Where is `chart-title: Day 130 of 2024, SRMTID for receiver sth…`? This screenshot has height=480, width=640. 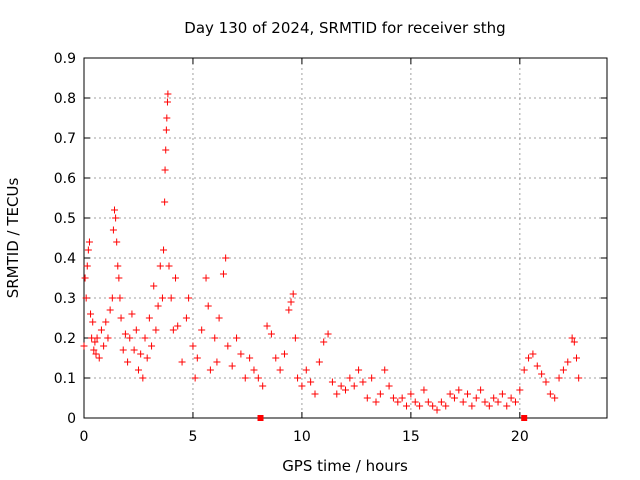
chart-title: Day 130 of 2024, SRMTID for receiver sth… is located at coordinates (344, 28).